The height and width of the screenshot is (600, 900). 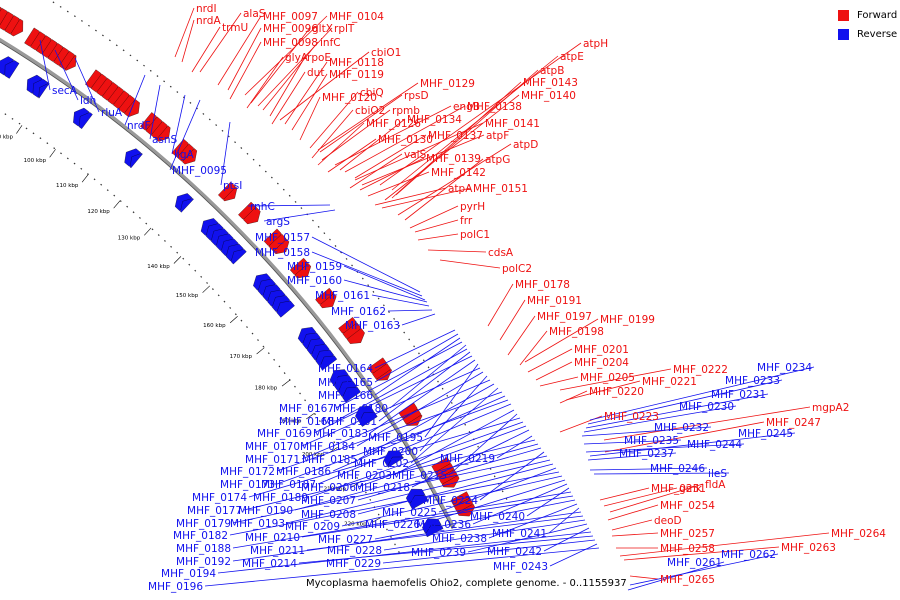 What do you see at coordinates (353, 564) in the screenshot?
I see `reverse-gene-label: MHF_0229` at bounding box center [353, 564].